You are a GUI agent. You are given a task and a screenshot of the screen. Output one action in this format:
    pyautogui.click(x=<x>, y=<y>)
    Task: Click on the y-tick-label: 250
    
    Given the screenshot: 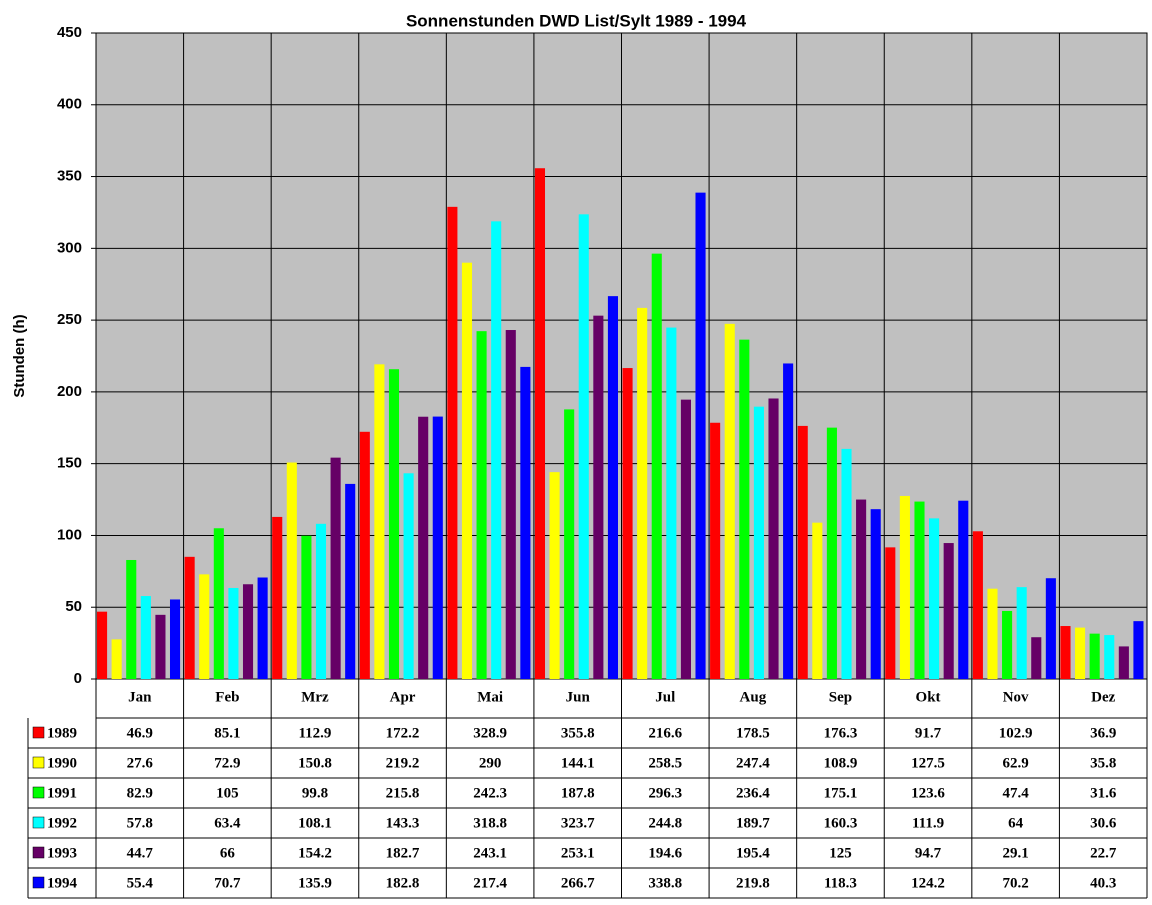 What is the action you would take?
    pyautogui.click(x=69, y=319)
    